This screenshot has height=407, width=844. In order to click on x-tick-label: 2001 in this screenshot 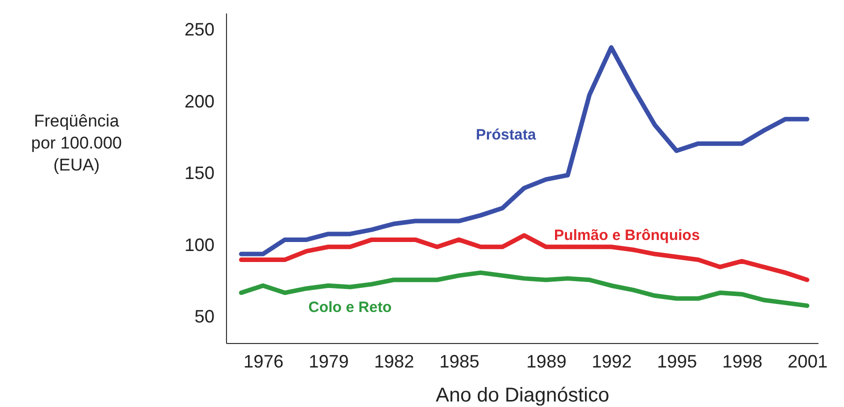, I will do `click(808, 362)`.